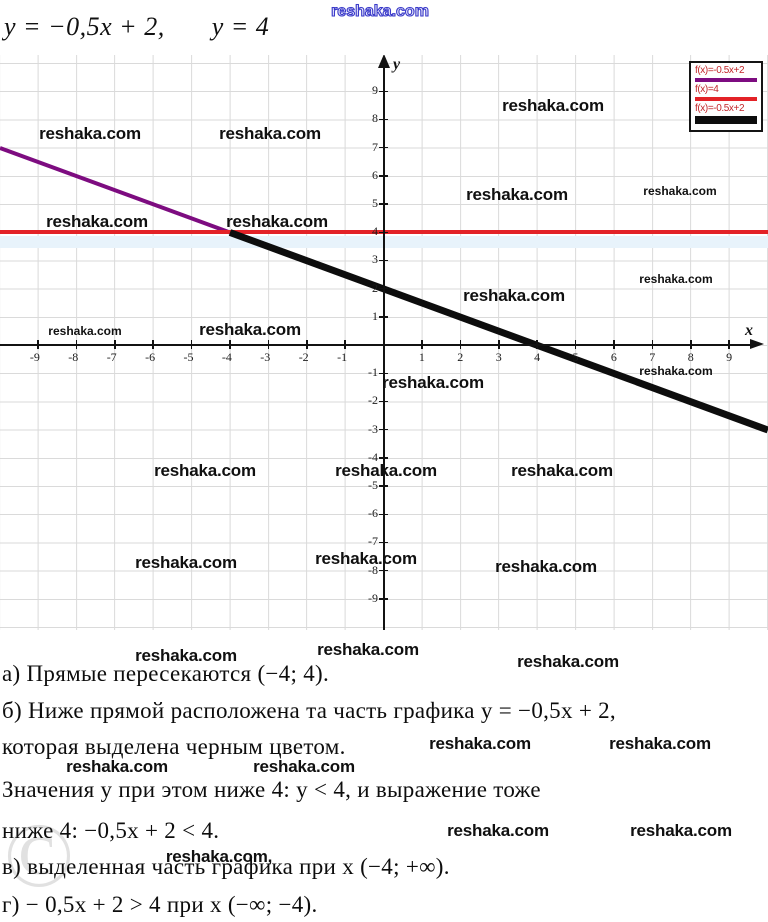 This screenshot has height=922, width=768. Describe the element at coordinates (383, 346) in the screenshot. I see `y-axis-line` at that location.